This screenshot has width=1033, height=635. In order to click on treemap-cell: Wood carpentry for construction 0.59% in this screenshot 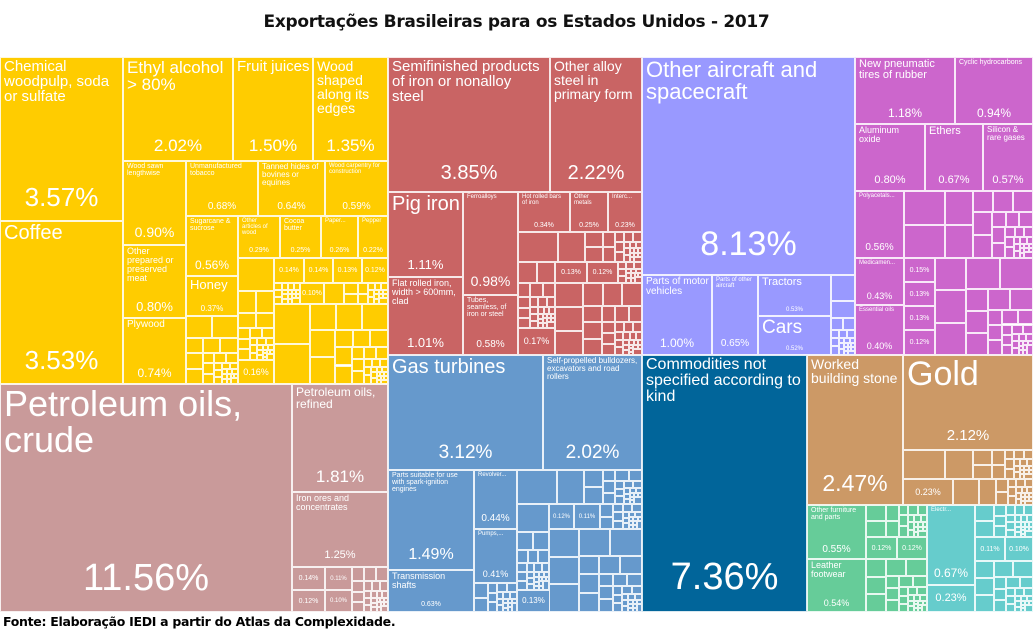, I will do `click(356, 188)`.